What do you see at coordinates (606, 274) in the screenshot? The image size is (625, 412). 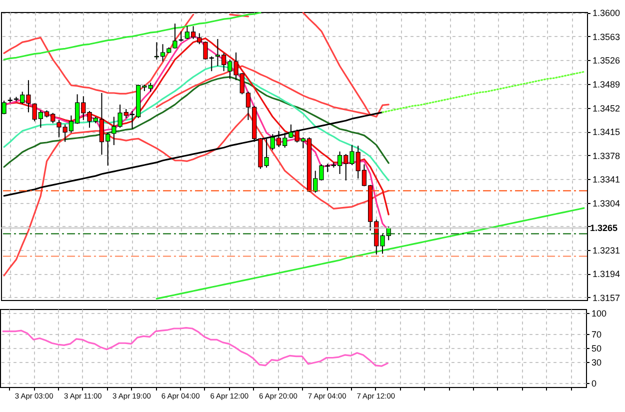 I see `y-tick-label: 1.3194` at bounding box center [606, 274].